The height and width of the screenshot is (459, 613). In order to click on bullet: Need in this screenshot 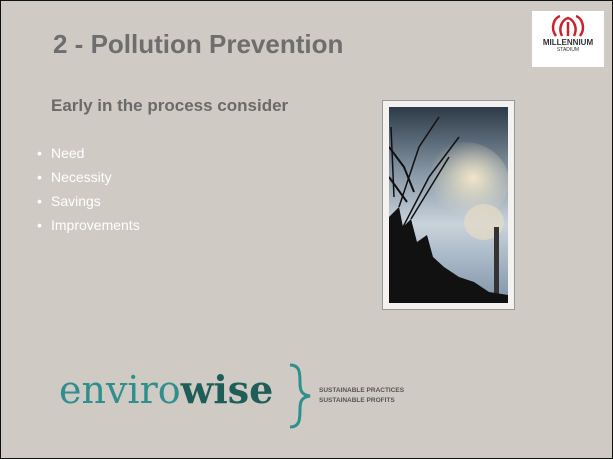, I will do `click(95, 153)`.